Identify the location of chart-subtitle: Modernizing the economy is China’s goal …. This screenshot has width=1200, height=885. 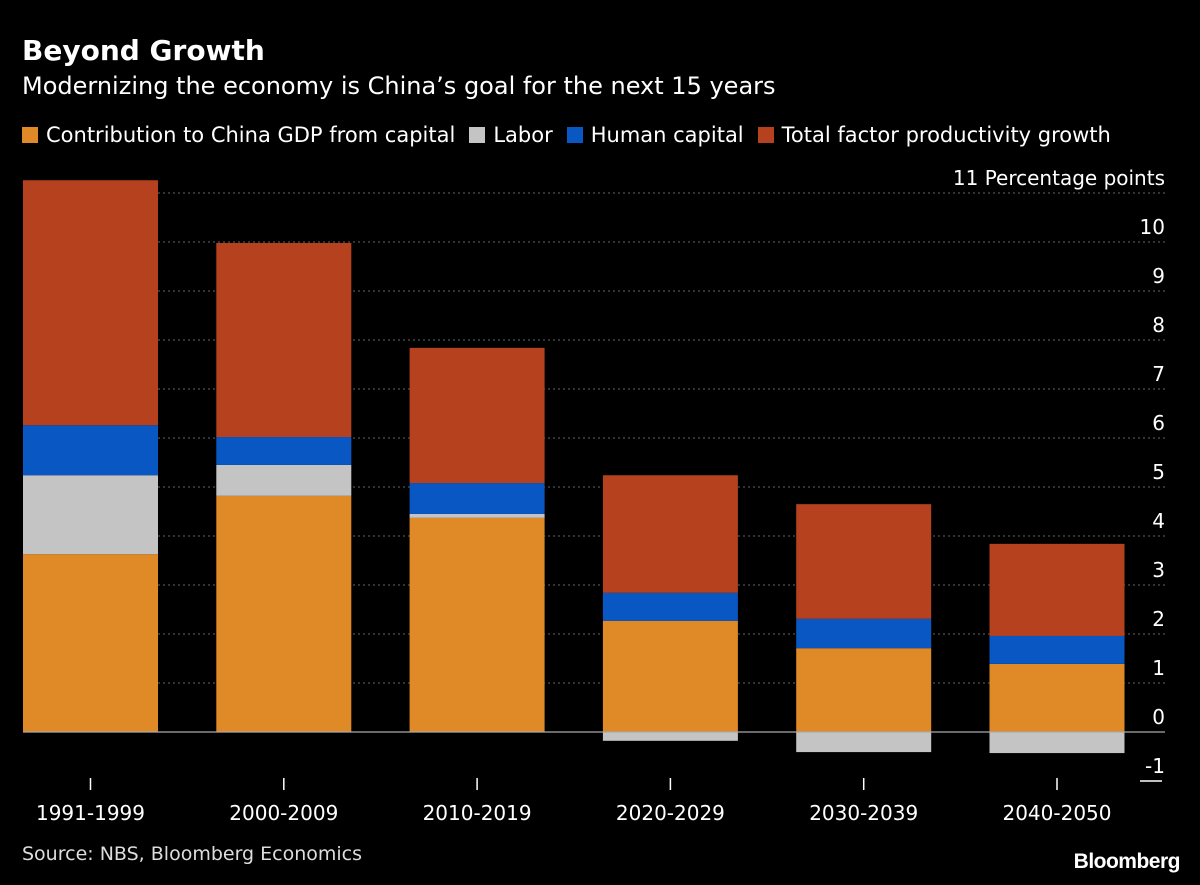
(399, 86).